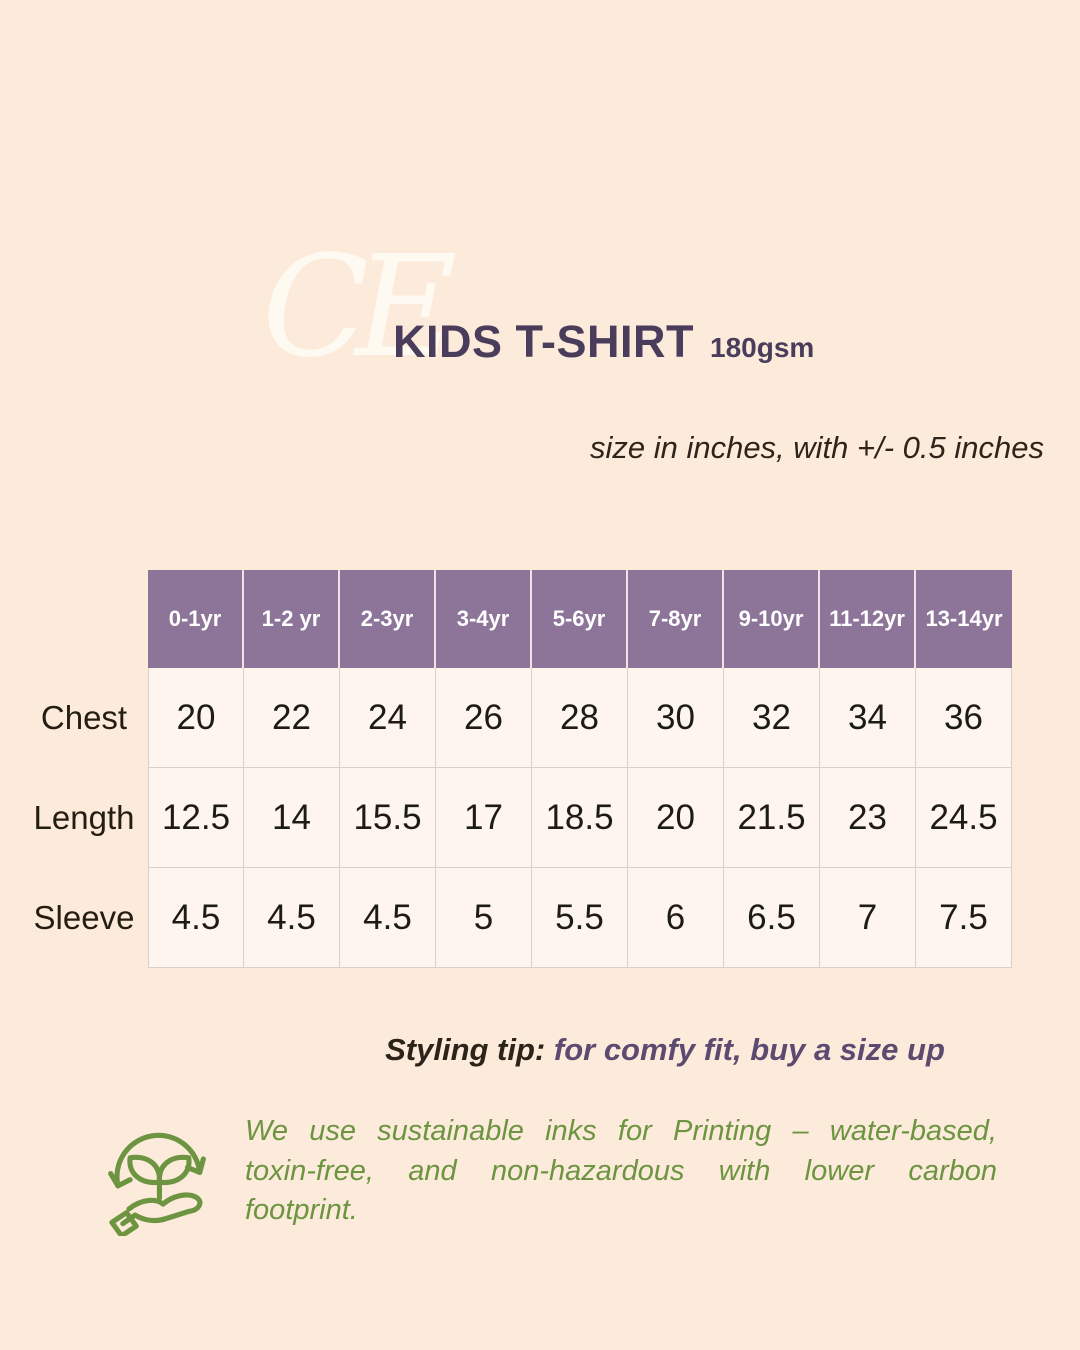 Image resolution: width=1080 pixels, height=1350 pixels. Describe the element at coordinates (359, 307) in the screenshot. I see `brand-monogram-logo: CE` at that location.